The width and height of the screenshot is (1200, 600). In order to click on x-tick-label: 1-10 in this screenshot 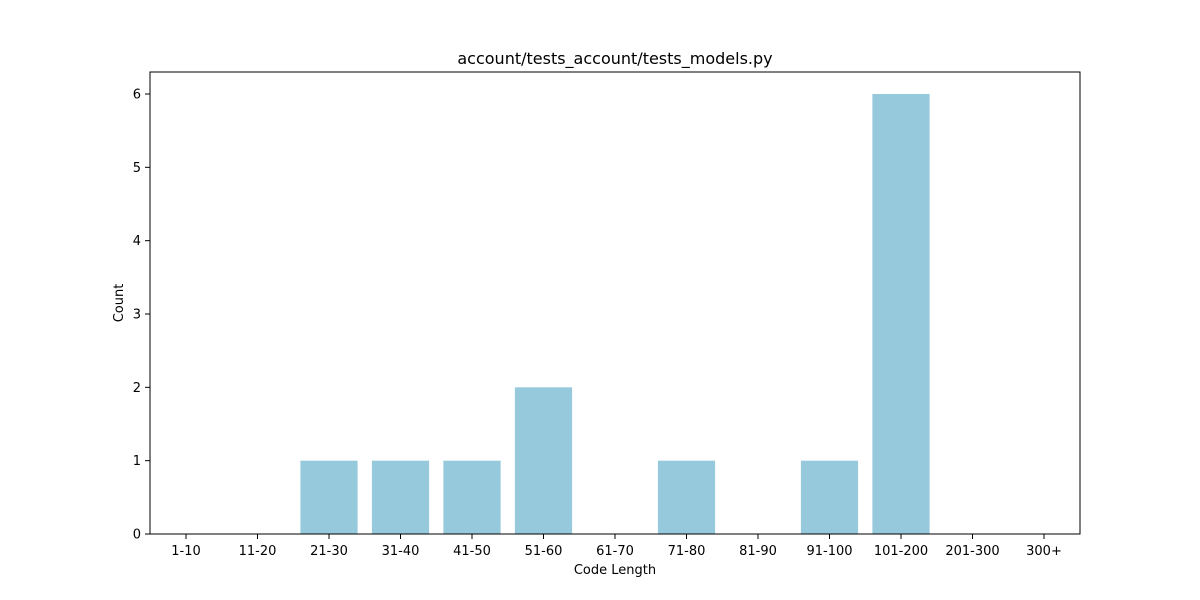, I will do `click(186, 551)`.